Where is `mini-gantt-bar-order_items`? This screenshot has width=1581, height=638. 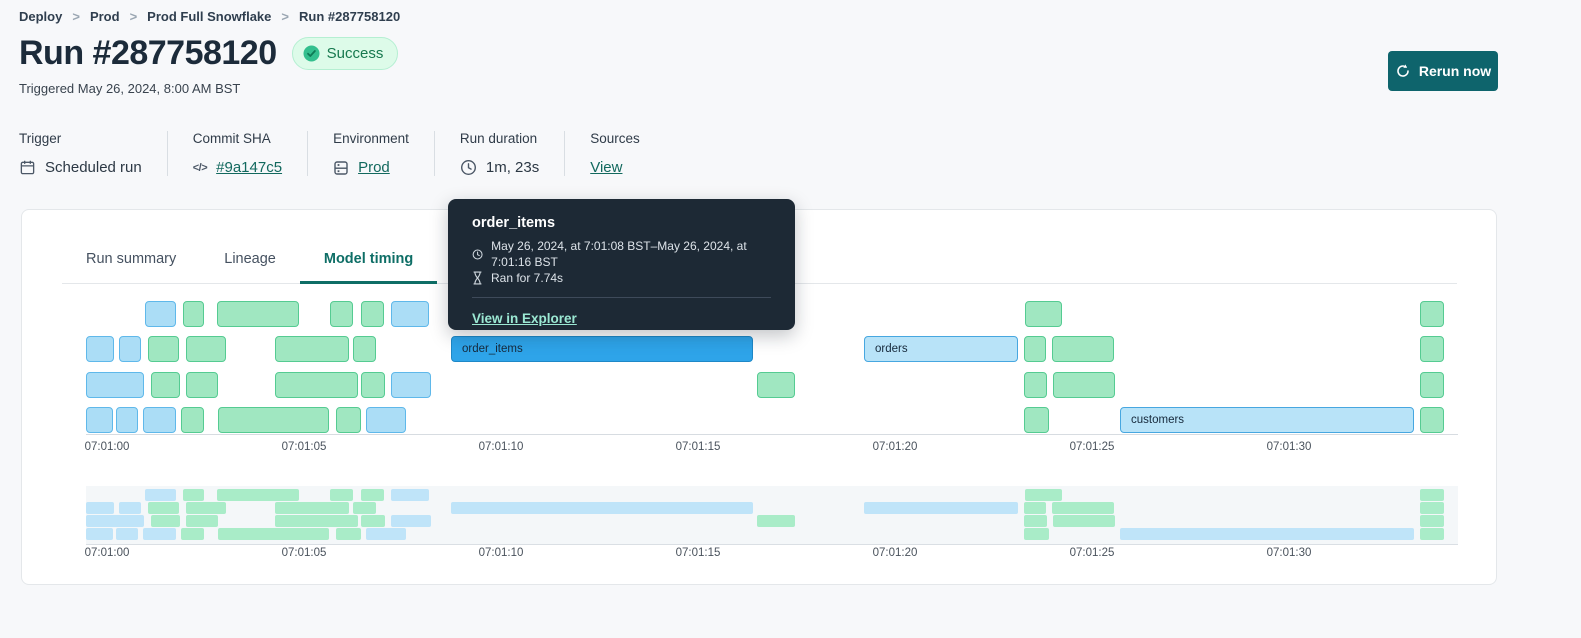 mini-gantt-bar-order_items is located at coordinates (602, 508).